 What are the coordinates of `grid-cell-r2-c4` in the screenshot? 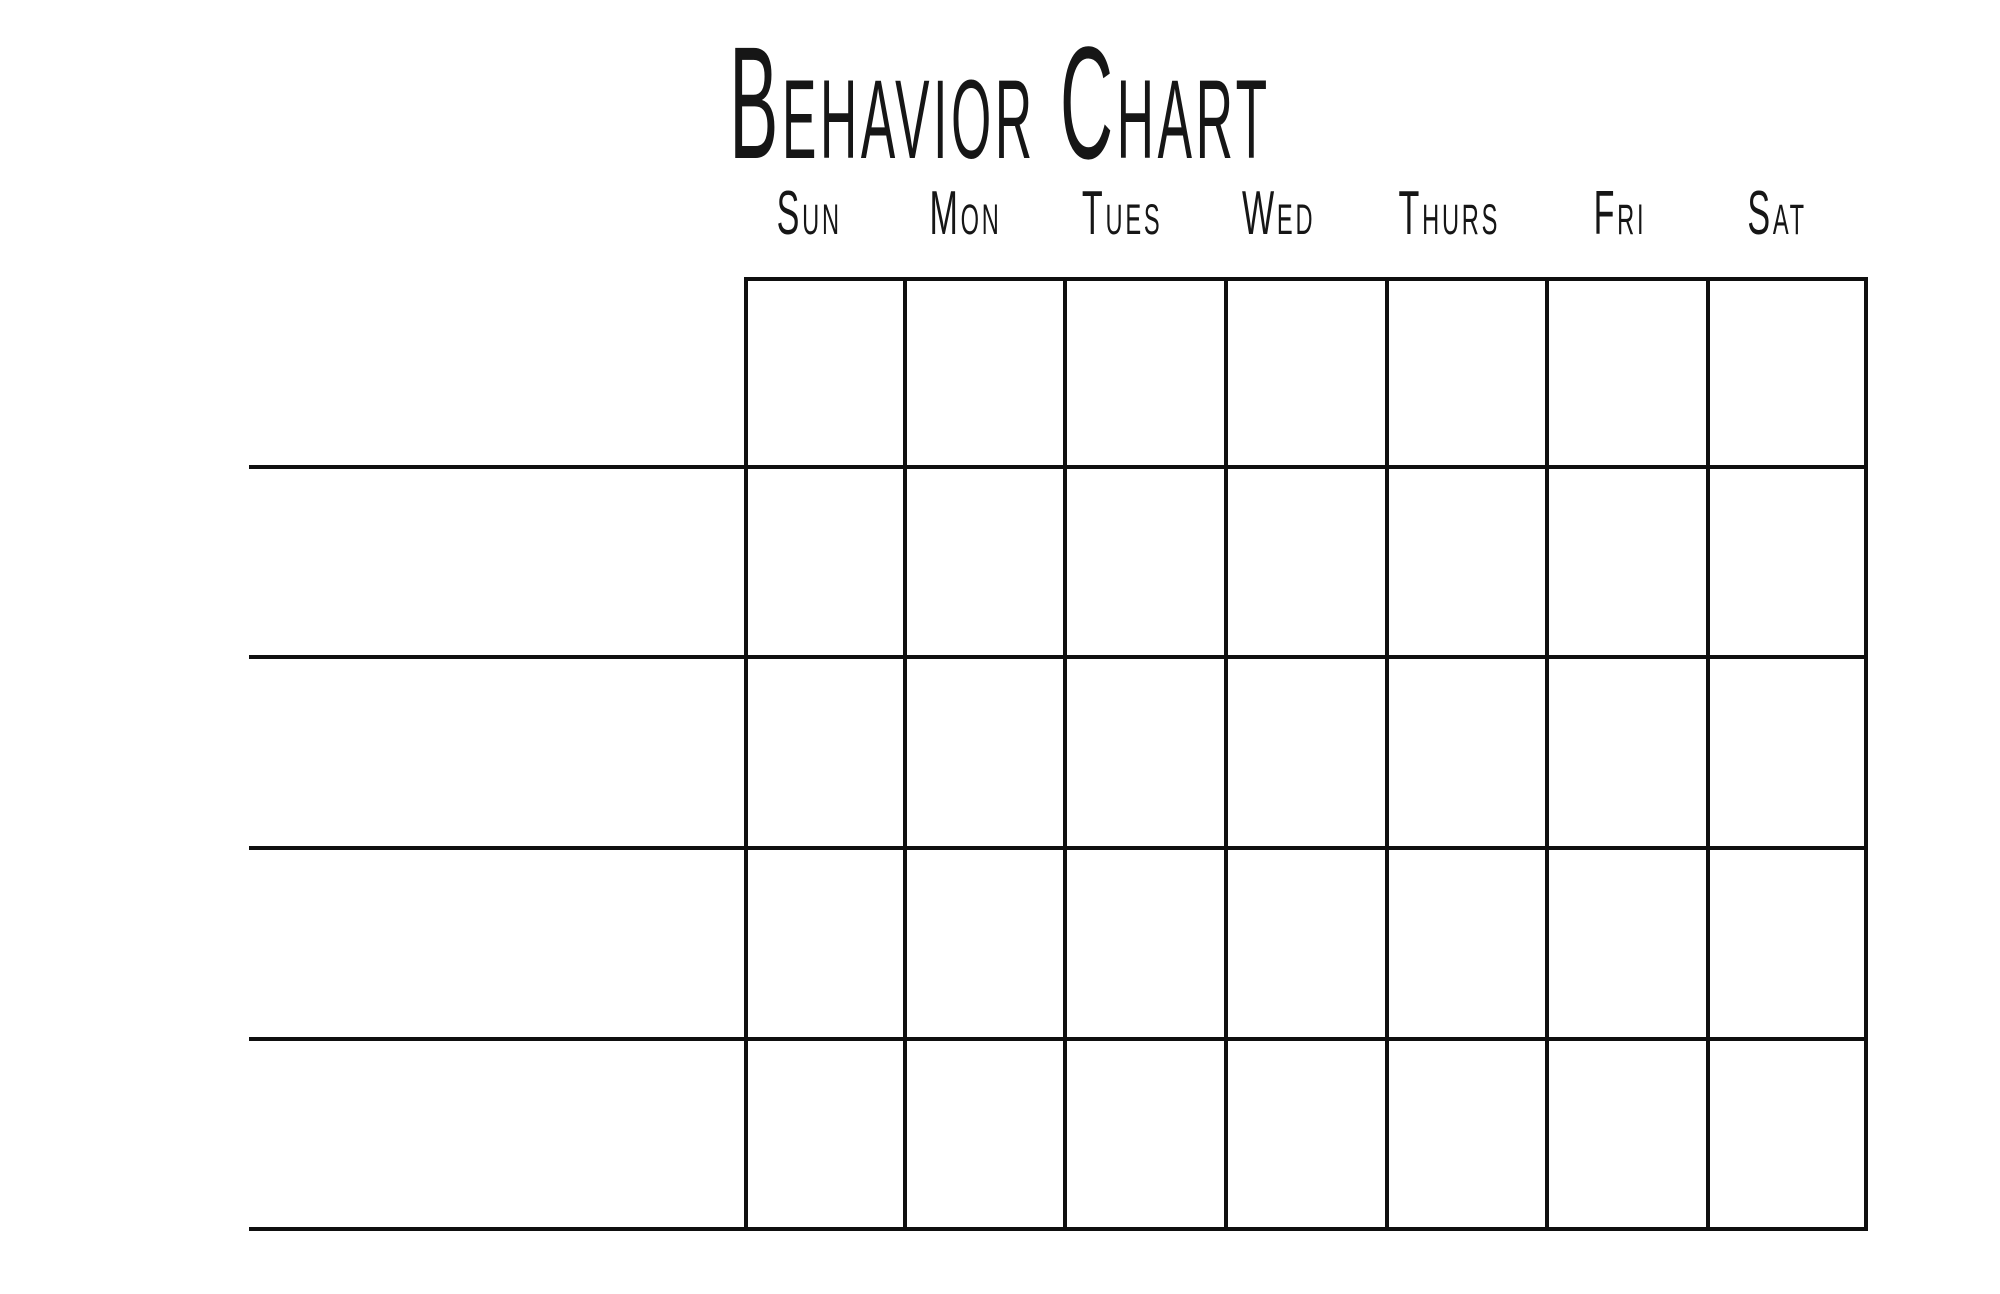 It's located at (1306, 563).